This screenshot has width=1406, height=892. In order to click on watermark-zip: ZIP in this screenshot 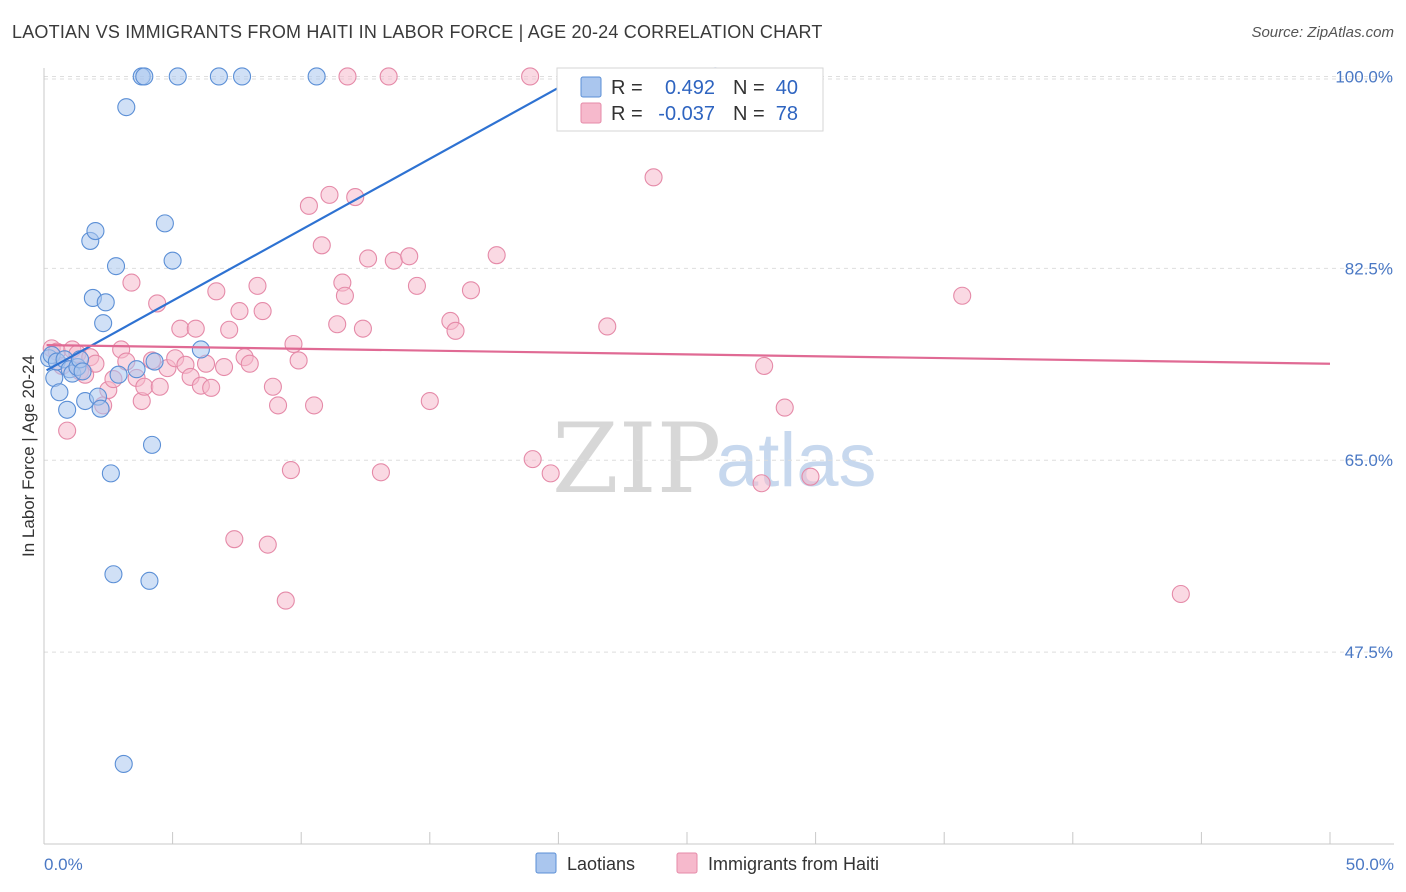, I will do `click(636, 459)`.